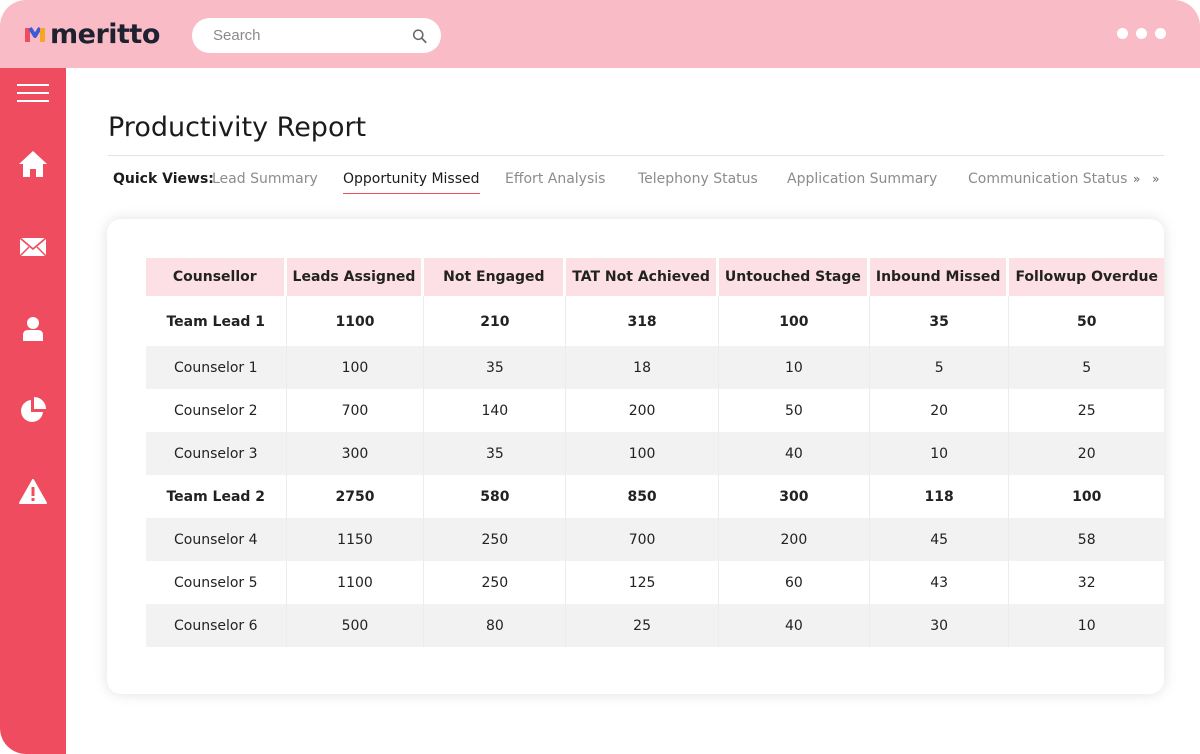 The height and width of the screenshot is (754, 1200). What do you see at coordinates (495, 321) in the screenshot?
I see `table-cell: 210` at bounding box center [495, 321].